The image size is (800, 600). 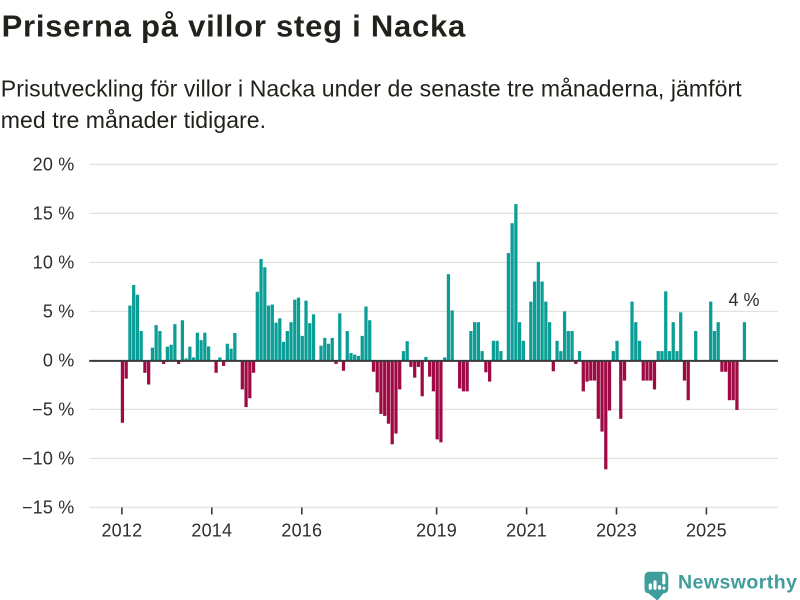 What do you see at coordinates (616, 531) in the screenshot?
I see `svg-text: 2023` at bounding box center [616, 531].